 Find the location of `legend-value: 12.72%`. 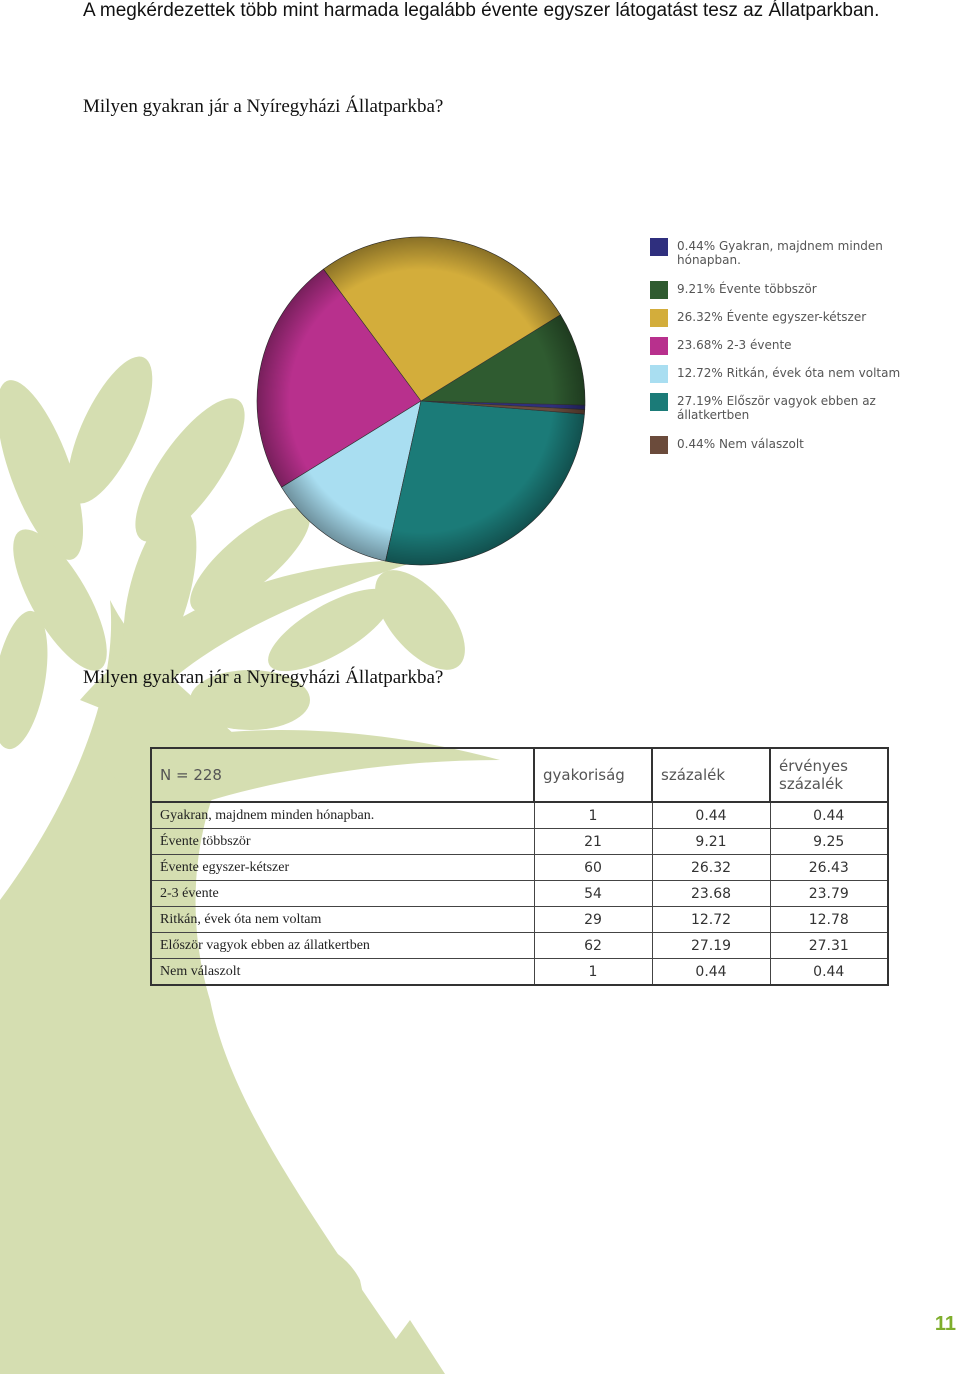

legend-value: 12.72% is located at coordinates (700, 373).